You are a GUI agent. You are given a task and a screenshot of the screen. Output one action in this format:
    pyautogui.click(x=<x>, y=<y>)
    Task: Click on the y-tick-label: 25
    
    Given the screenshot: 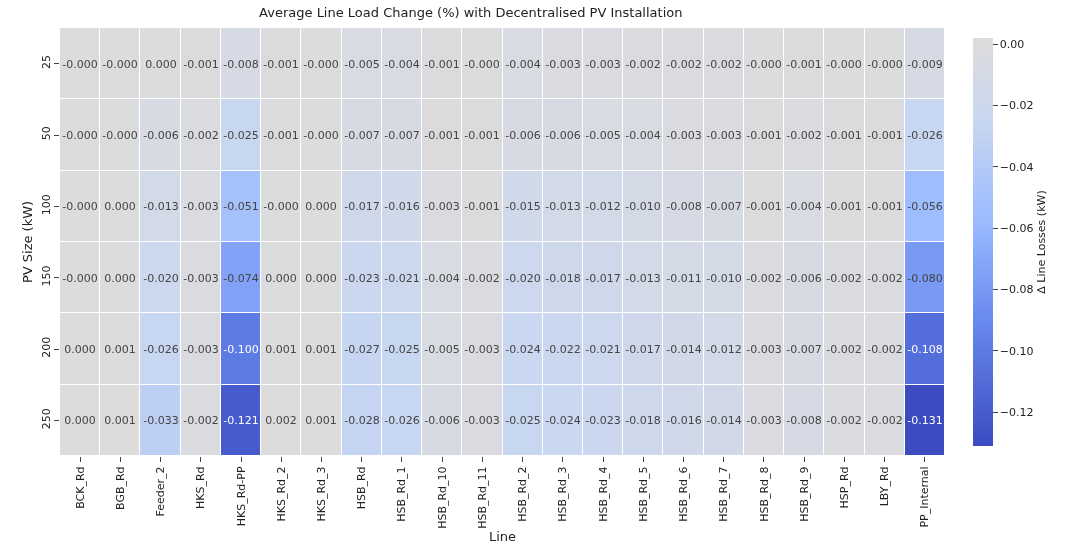 What is the action you would take?
    pyautogui.click(x=46, y=62)
    